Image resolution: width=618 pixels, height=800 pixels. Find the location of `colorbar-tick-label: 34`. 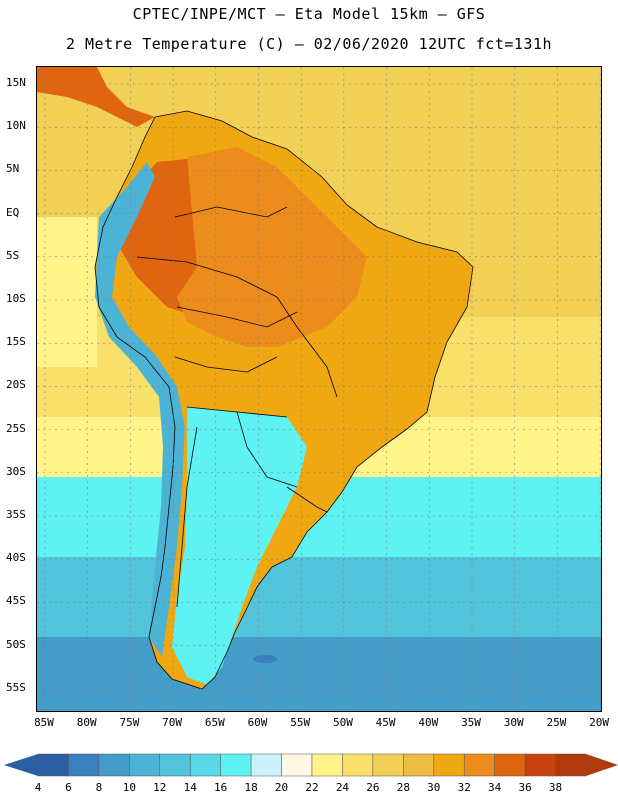

colorbar-tick-label: 34 is located at coordinates (495, 787).